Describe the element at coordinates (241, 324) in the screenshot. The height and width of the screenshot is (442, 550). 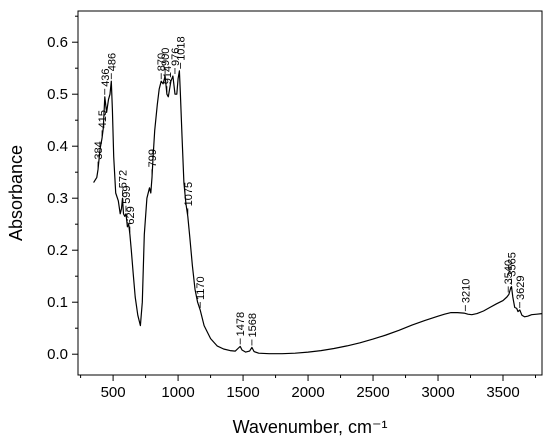
I see `peak-label: 1478` at that location.